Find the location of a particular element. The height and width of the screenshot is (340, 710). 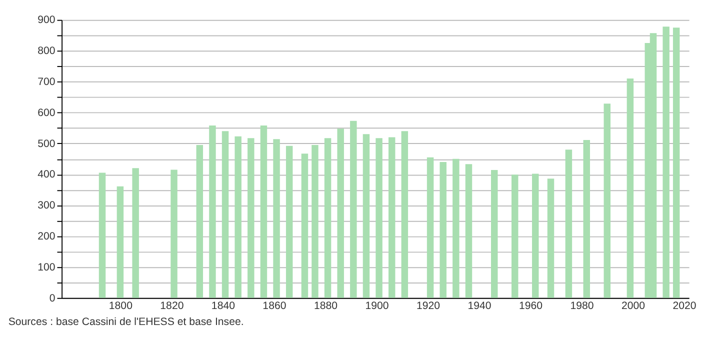

x-tick-label: 1880 is located at coordinates (326, 306).